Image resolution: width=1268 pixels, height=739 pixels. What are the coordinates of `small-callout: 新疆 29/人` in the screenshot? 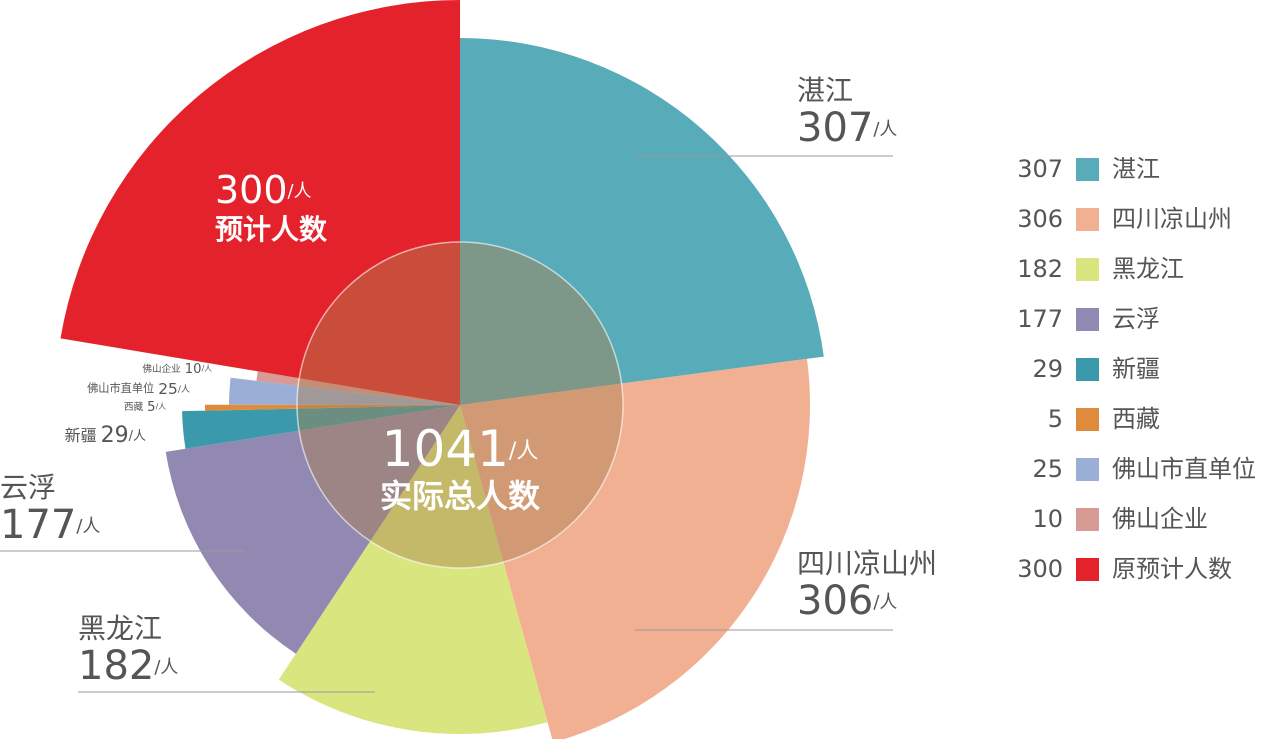 It's located at (105, 435).